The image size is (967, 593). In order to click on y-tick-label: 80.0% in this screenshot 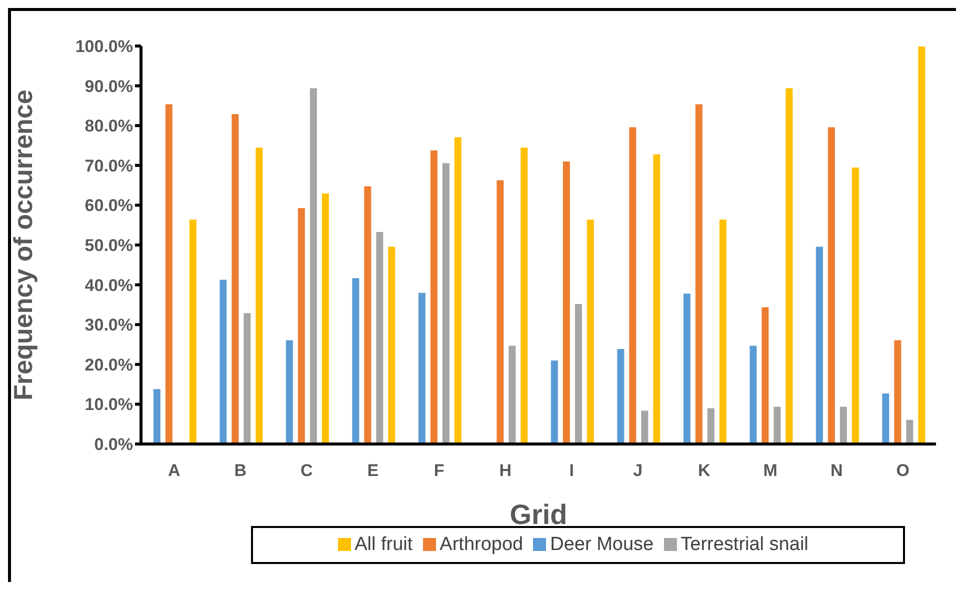, I will do `click(108, 126)`.